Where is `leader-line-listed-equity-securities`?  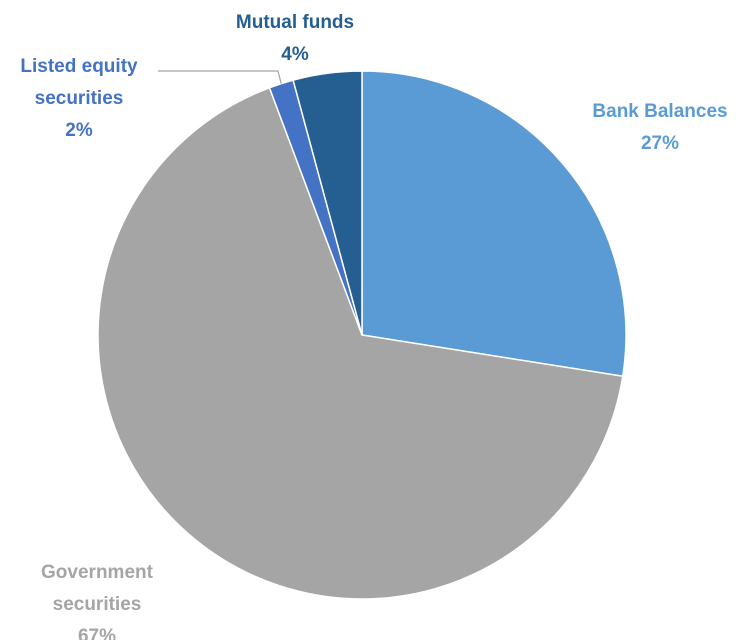
leader-line-listed-equity-securities is located at coordinates (220, 77).